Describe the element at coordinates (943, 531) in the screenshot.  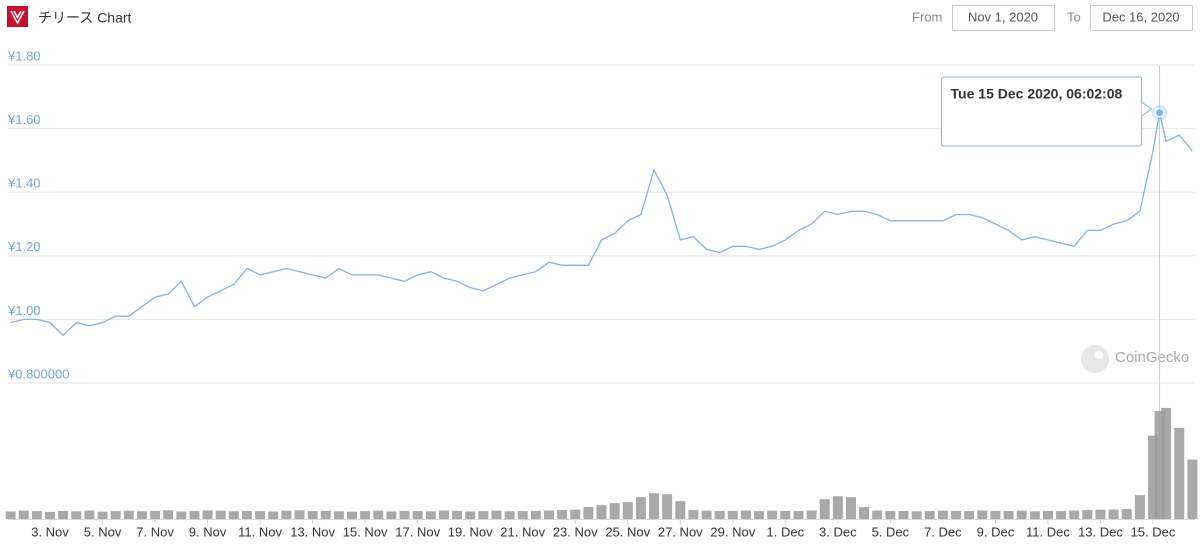
I see `x-tick-label: 7. Dec` at that location.